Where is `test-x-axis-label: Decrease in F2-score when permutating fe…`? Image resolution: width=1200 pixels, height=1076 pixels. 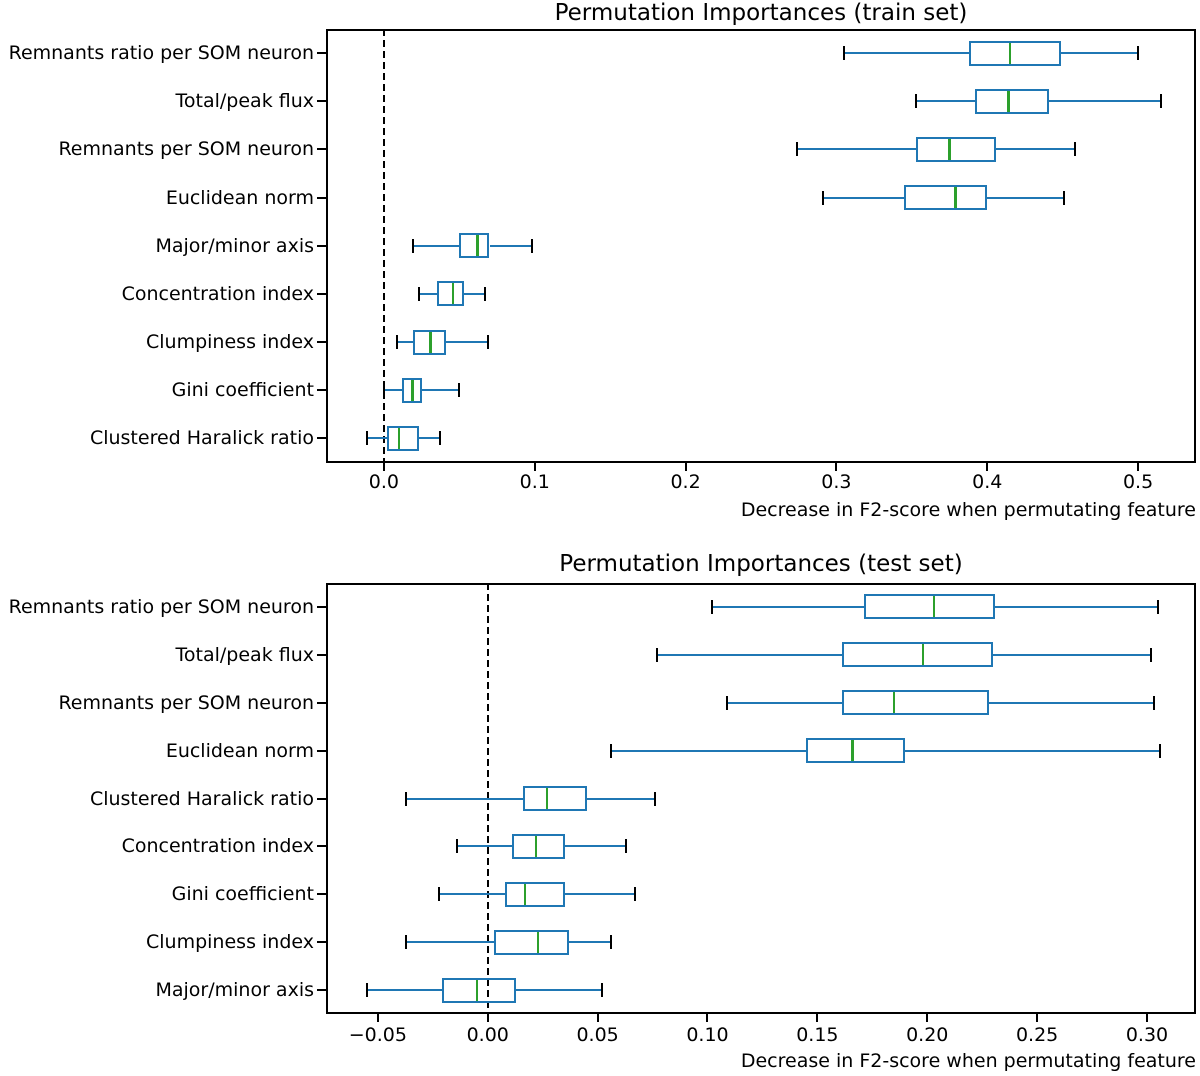 test-x-axis-label: Decrease in F2-score when permutating fe… is located at coordinates (968, 1061).